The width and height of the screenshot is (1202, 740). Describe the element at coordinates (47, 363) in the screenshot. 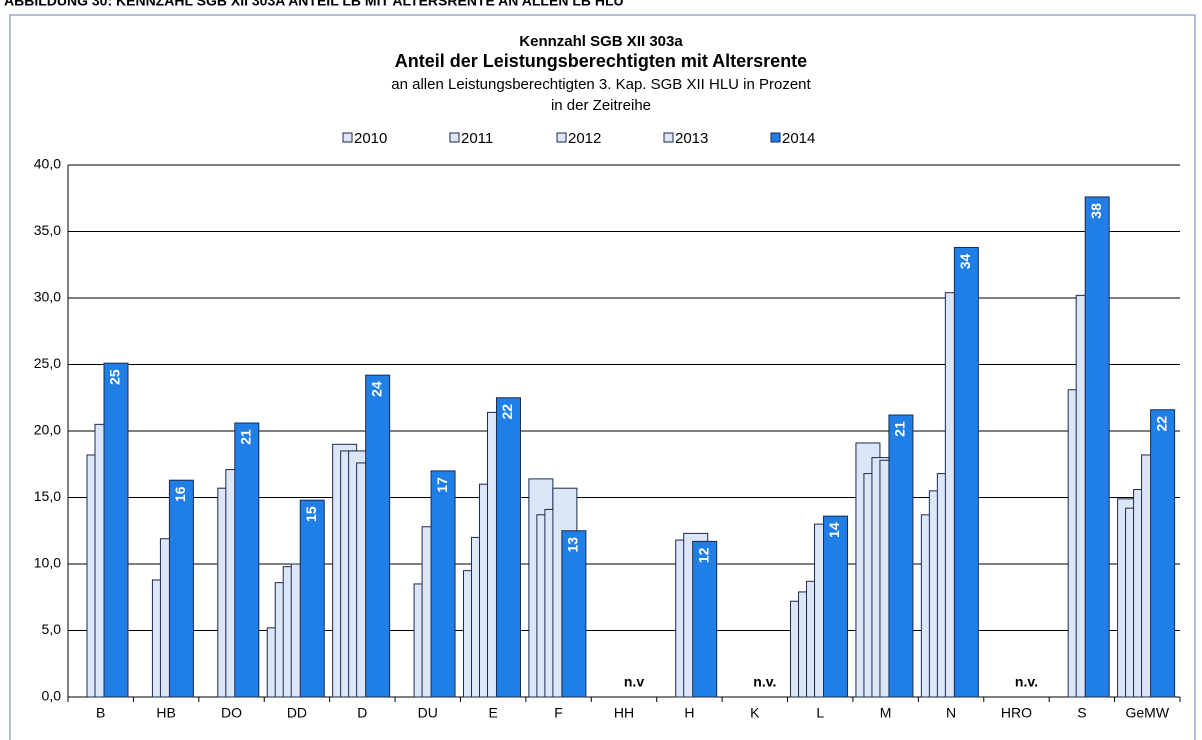

I see `y-tick-label: 25,0` at that location.